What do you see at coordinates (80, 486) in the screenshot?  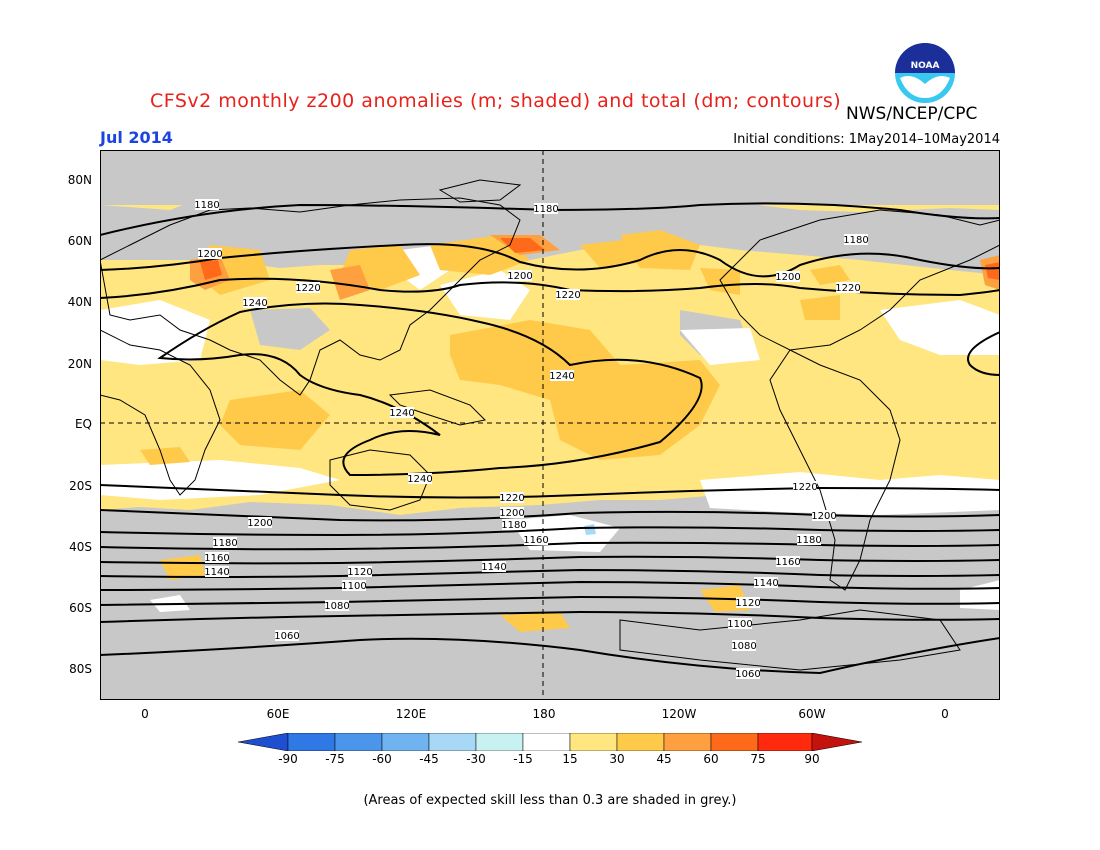 I see `lat-label: 20S` at bounding box center [80, 486].